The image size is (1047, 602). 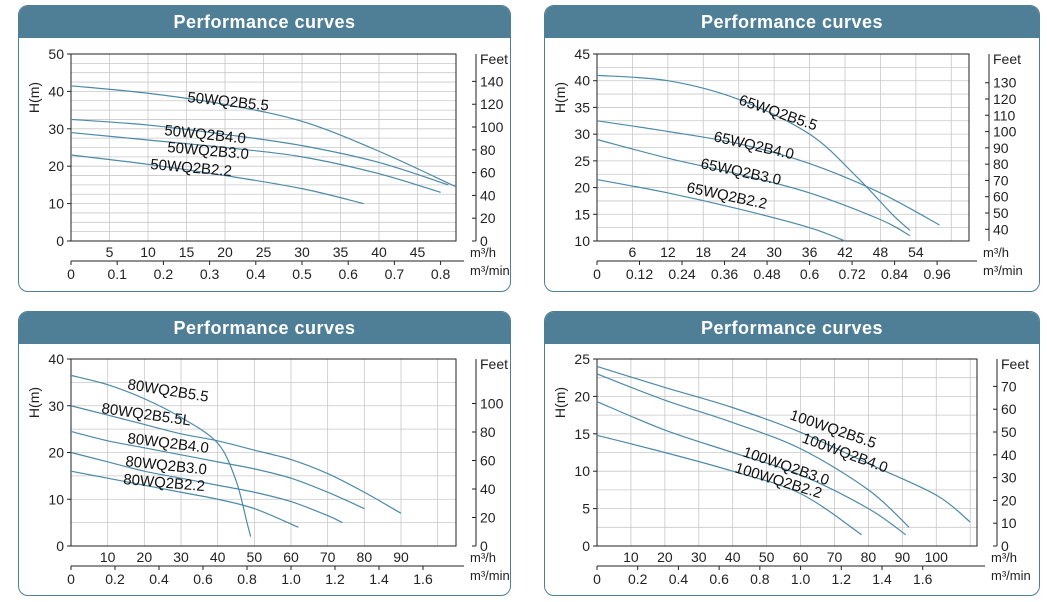 What do you see at coordinates (423, 579) in the screenshot?
I see `x2-tick-label: 1.6` at bounding box center [423, 579].